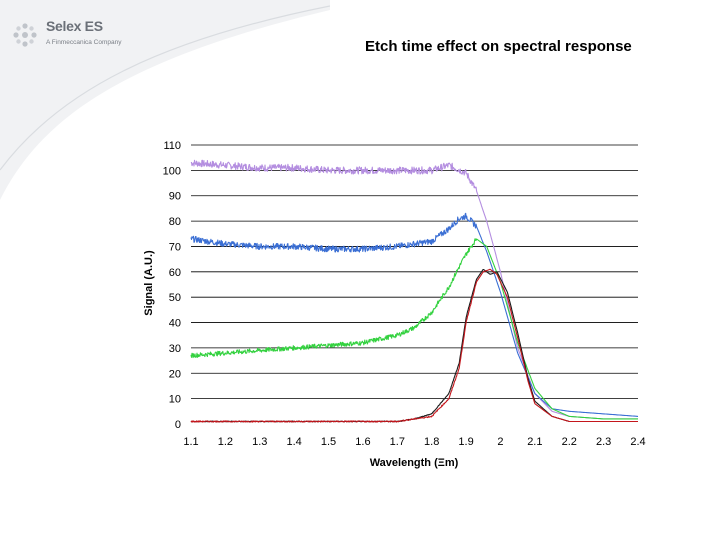  Describe the element at coordinates (603, 442) in the screenshot. I see `x-tick-label: 2.3` at that location.